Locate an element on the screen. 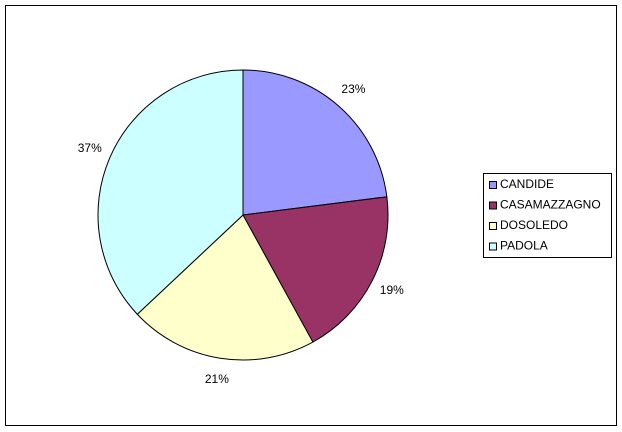  data-label: 23% is located at coordinates (353, 89).